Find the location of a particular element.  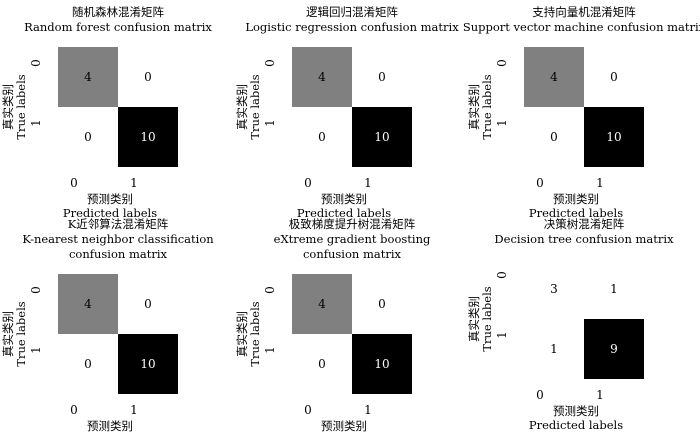

panel-title-line: Decision tree confusion matrix is located at coordinates (584, 239).